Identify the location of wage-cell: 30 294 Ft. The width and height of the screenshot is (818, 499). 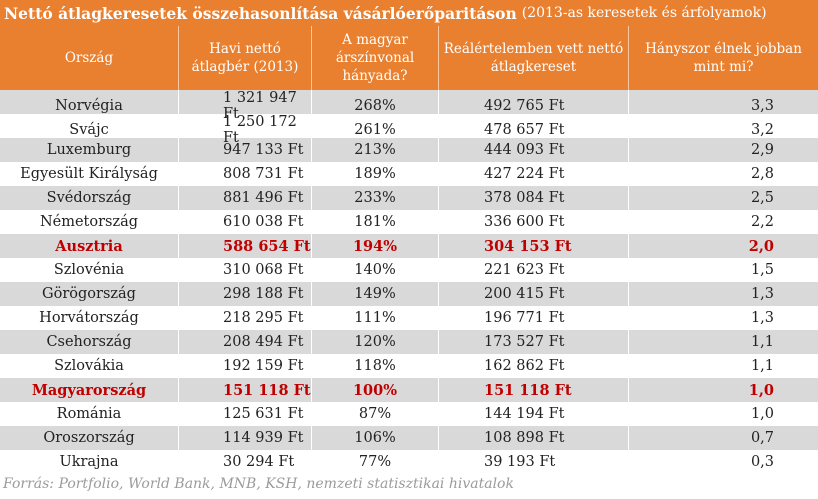
(244, 462).